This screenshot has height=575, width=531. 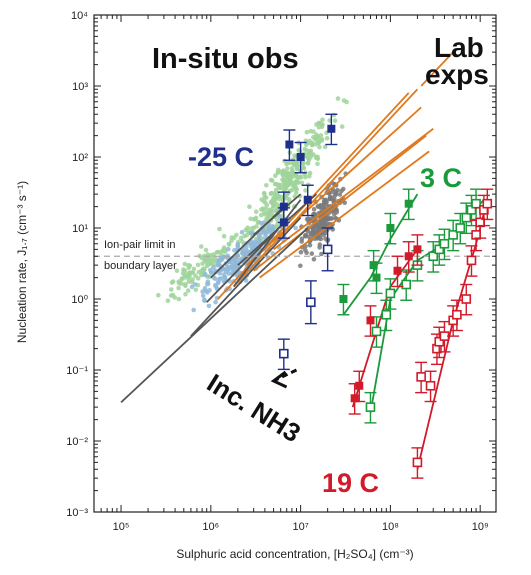 I want to click on series-fit-line, so click(x=452, y=334).